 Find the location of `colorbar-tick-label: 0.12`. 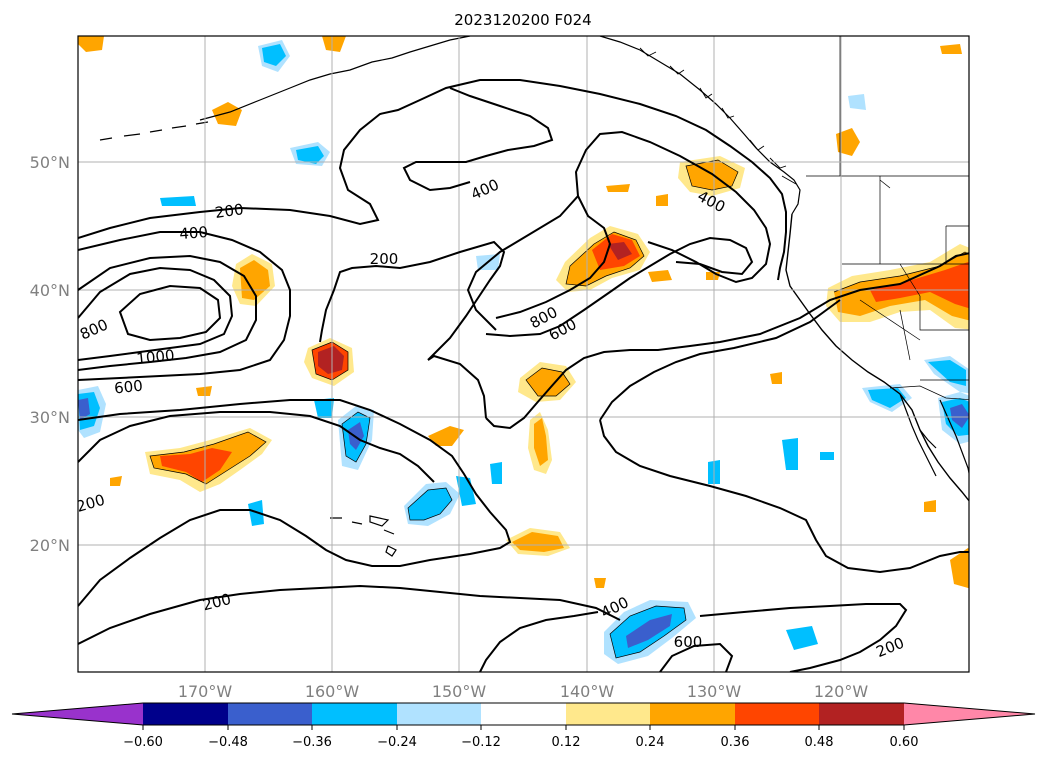

colorbar-tick-label: 0.12 is located at coordinates (566, 742).